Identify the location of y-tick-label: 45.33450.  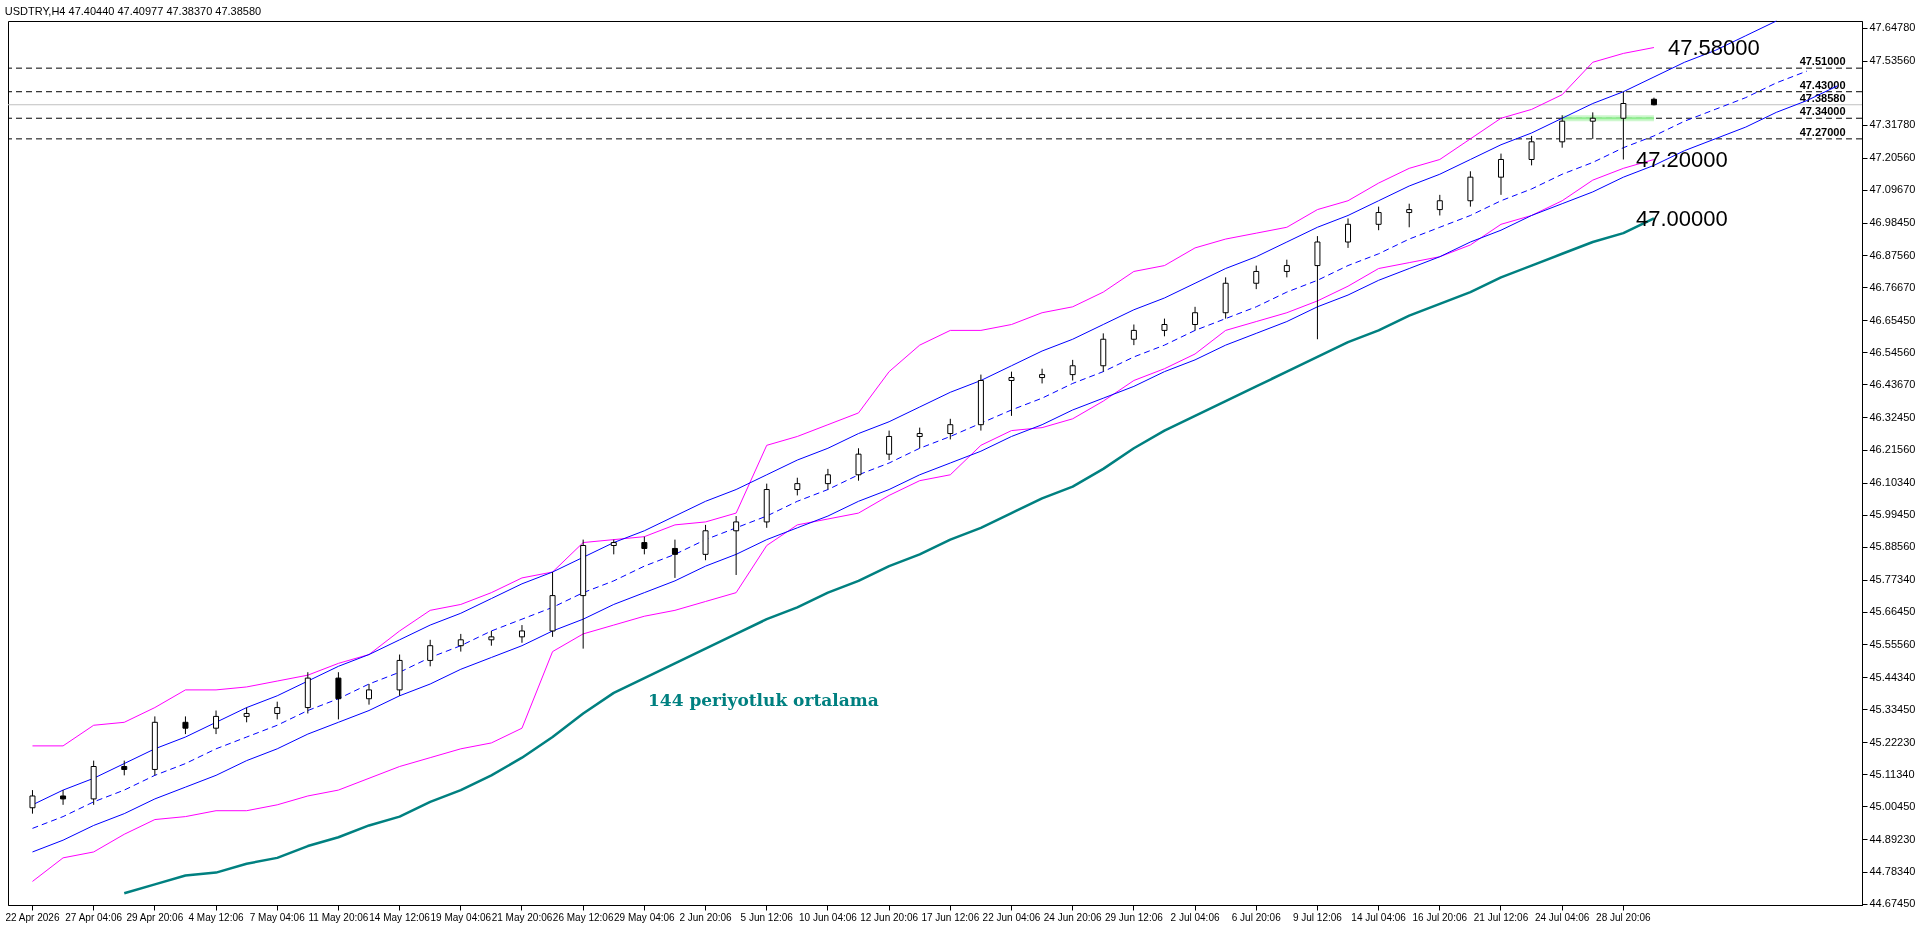
(1892, 708).